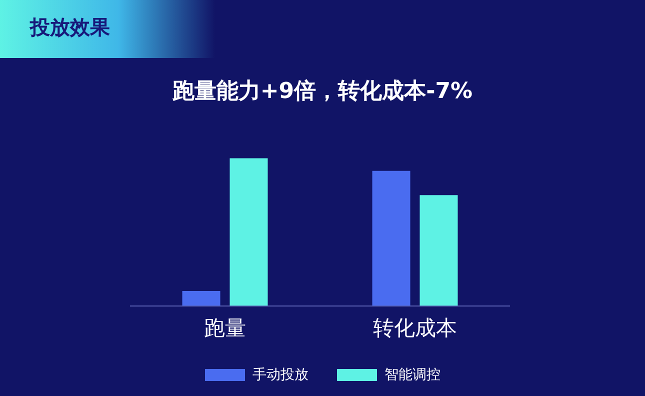  Describe the element at coordinates (280, 375) in the screenshot. I see `legend-label: 手动投放` at that location.